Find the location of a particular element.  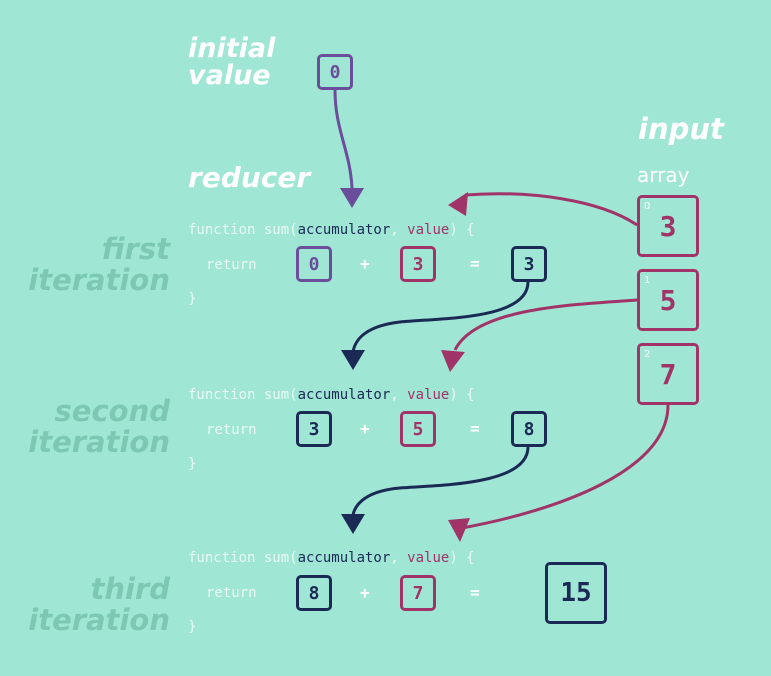

array-value: 7 is located at coordinates (668, 374).